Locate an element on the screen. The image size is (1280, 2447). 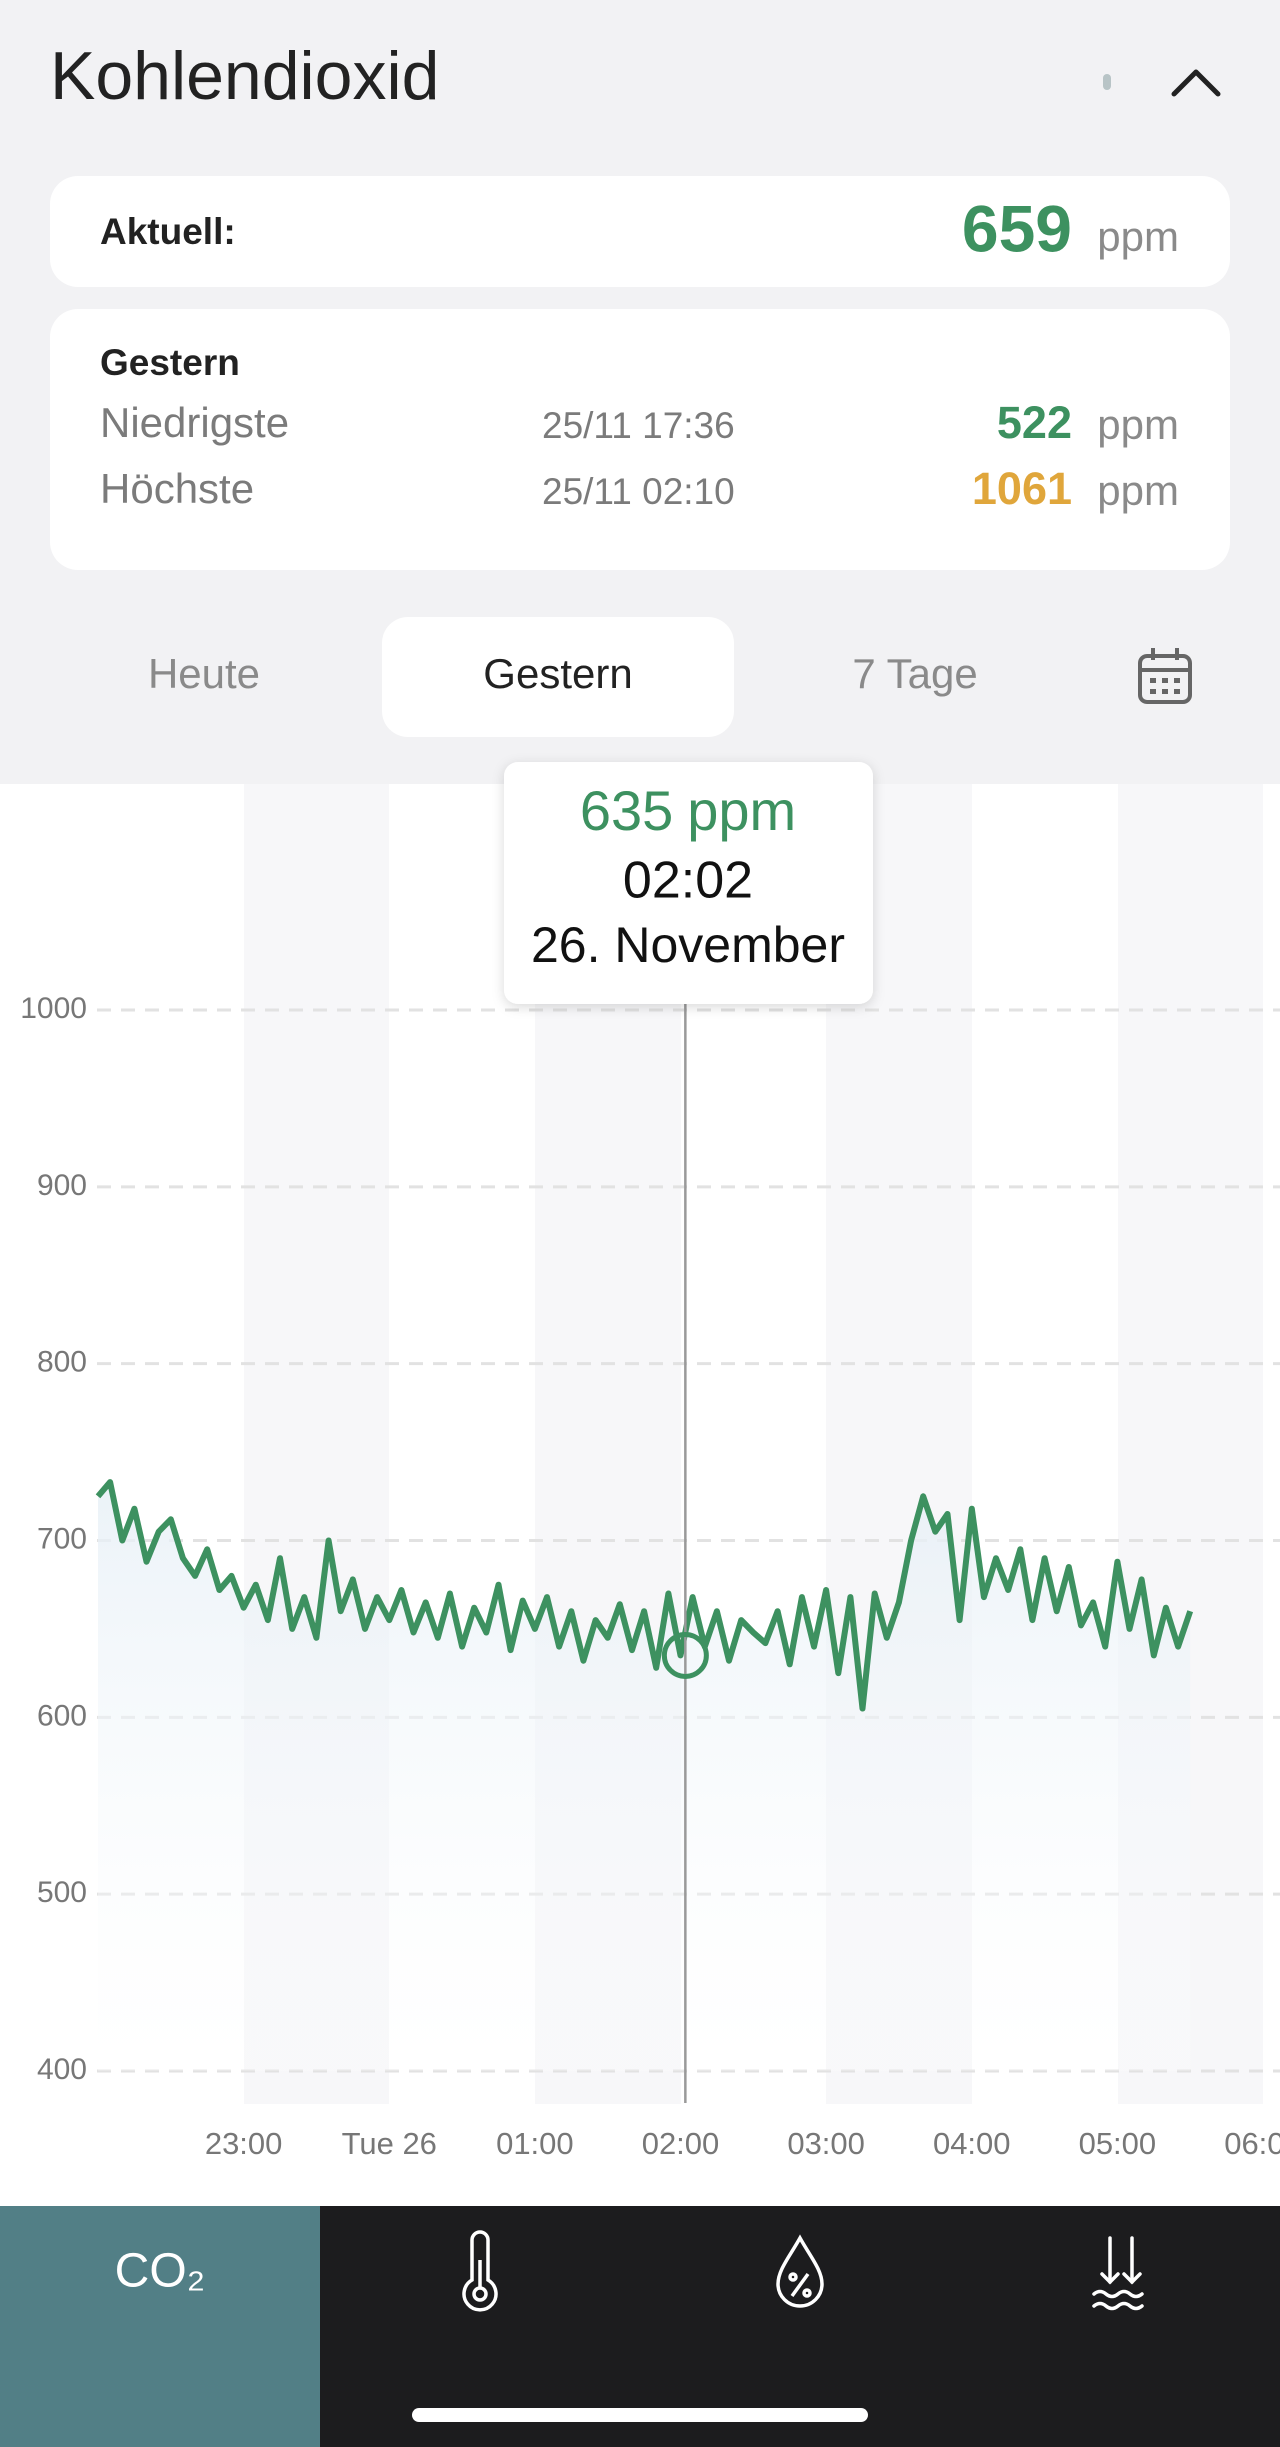
stats-card is located at coordinates (640, 439).